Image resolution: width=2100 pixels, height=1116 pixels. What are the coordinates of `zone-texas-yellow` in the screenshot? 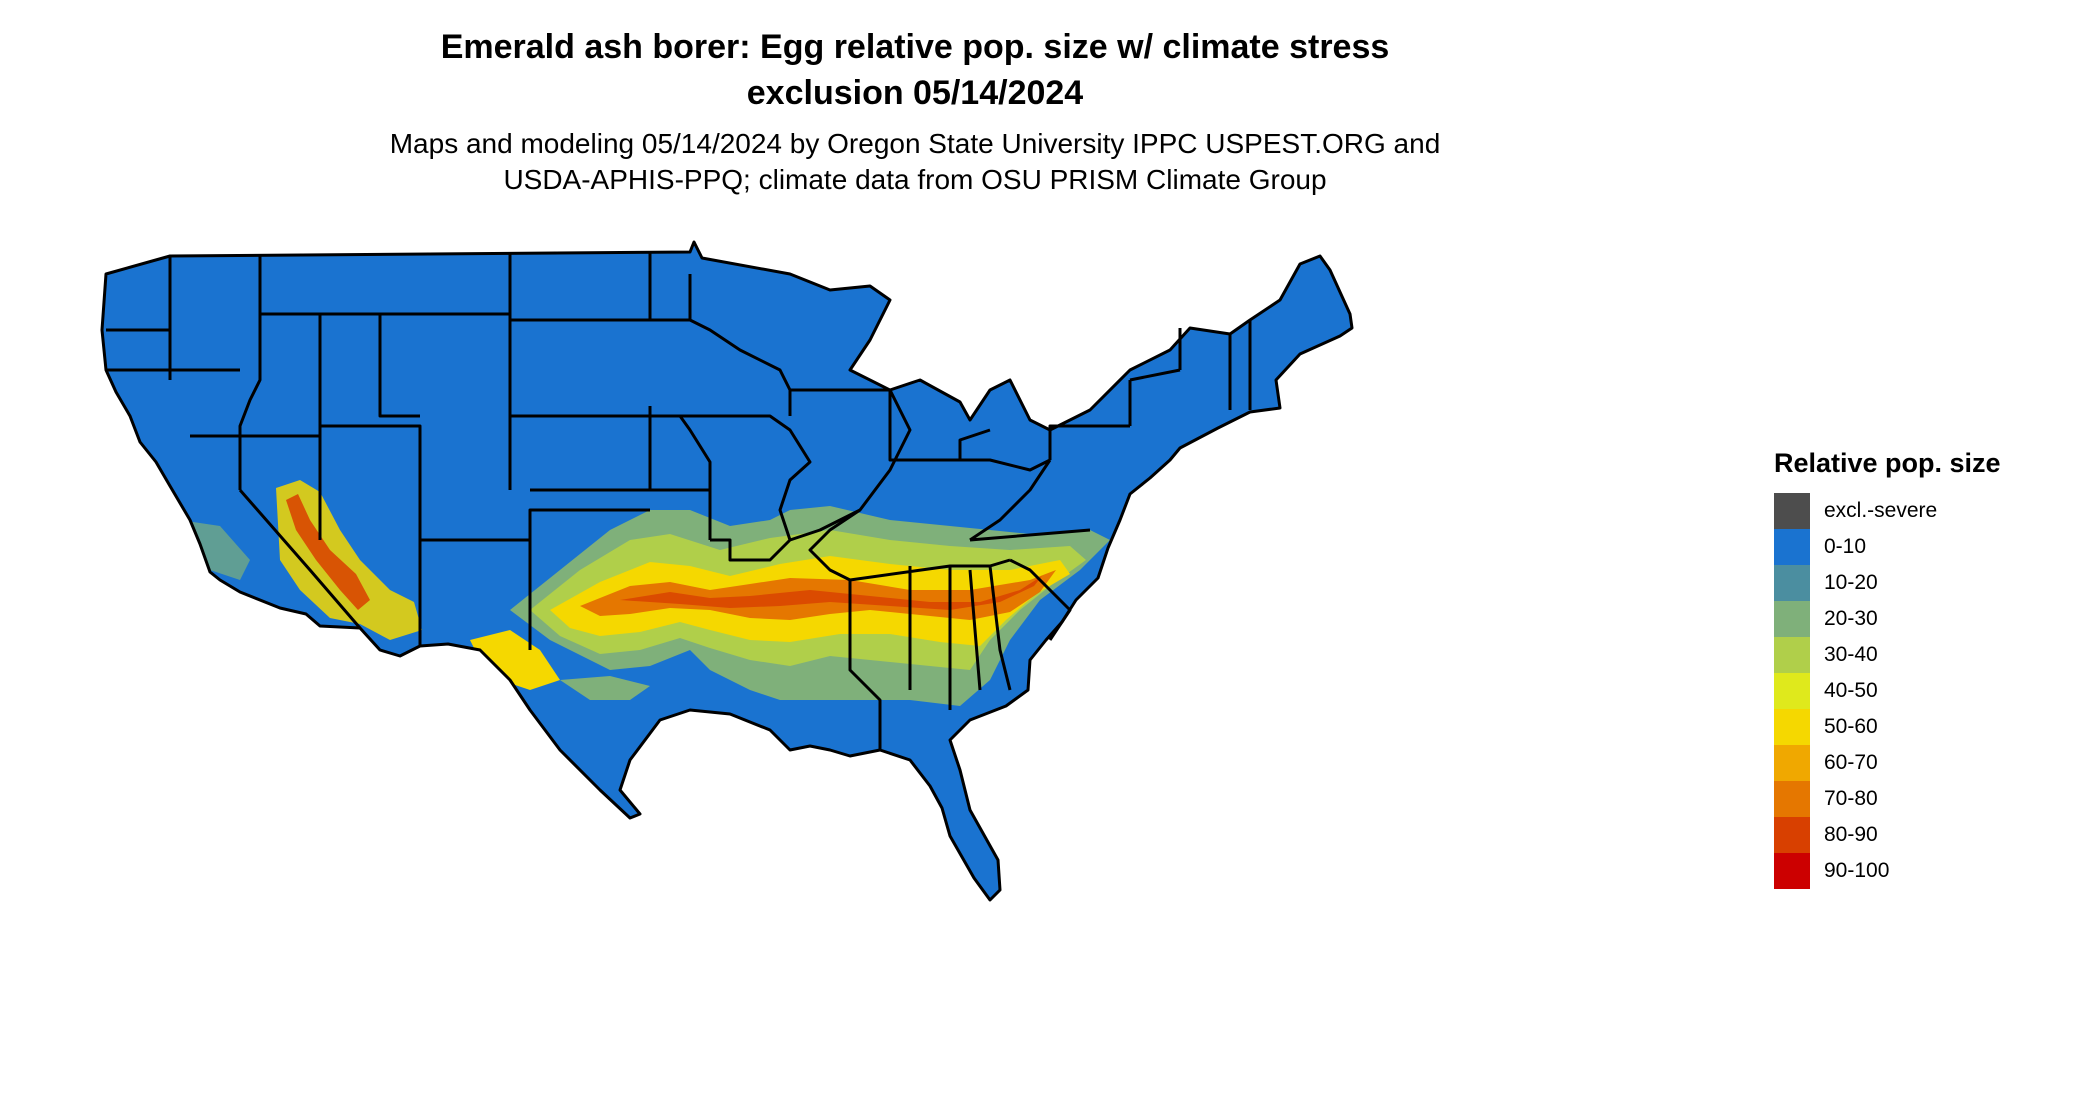 It's located at (515, 660).